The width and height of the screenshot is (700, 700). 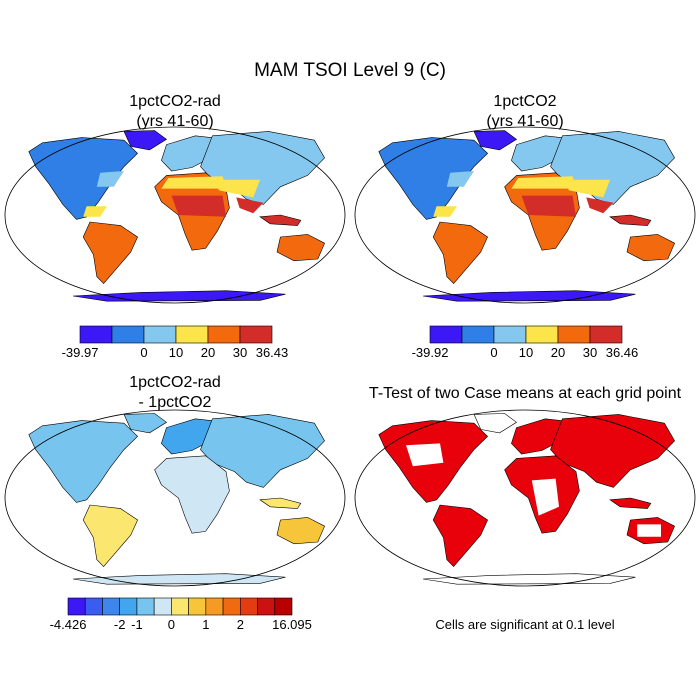 What do you see at coordinates (525, 121) in the screenshot?
I see `panel-2-title-line-2: (yrs 41-60)` at bounding box center [525, 121].